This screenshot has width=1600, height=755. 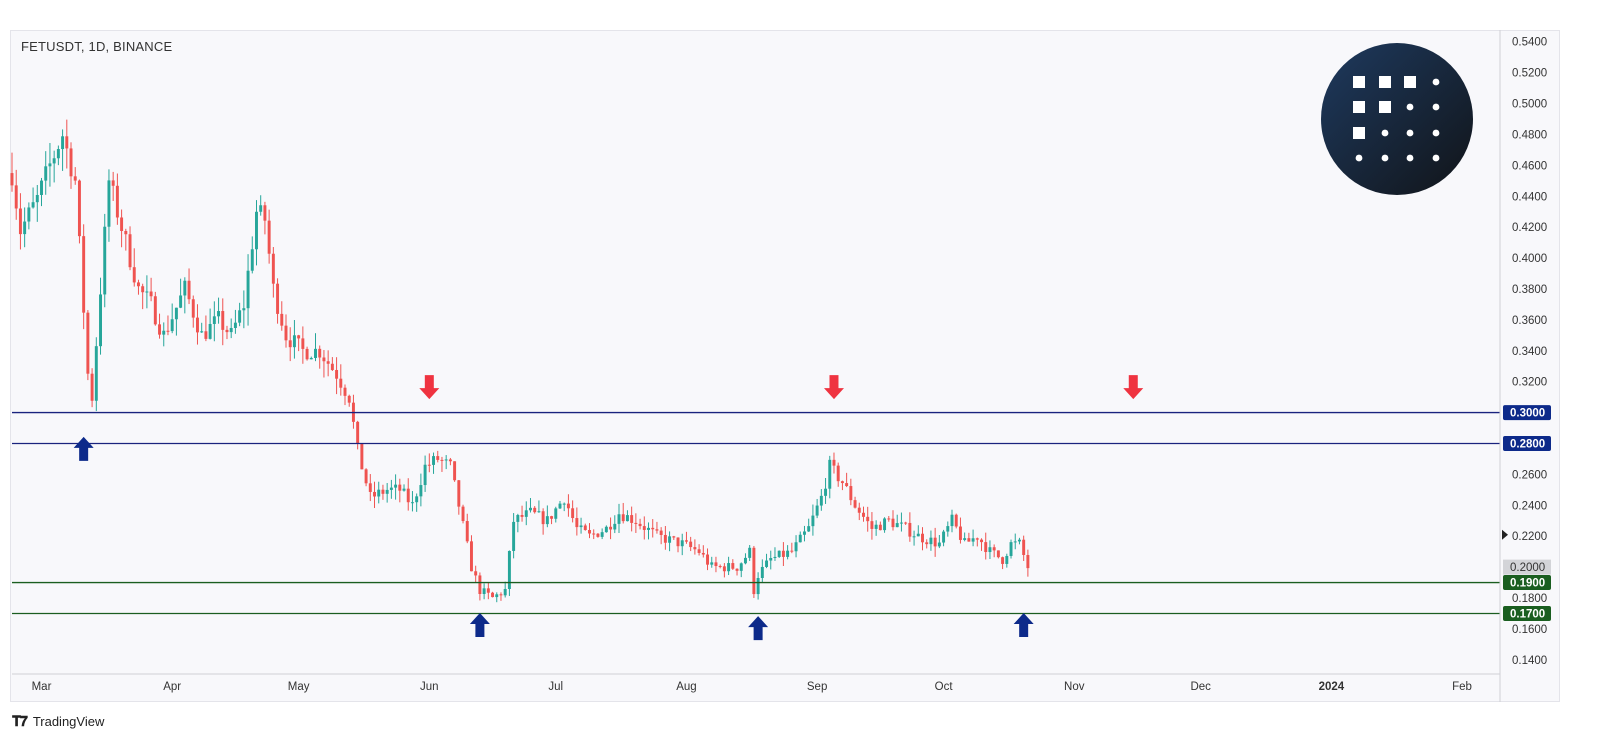 I want to click on badge-label: 0.3000, so click(x=1527, y=414).